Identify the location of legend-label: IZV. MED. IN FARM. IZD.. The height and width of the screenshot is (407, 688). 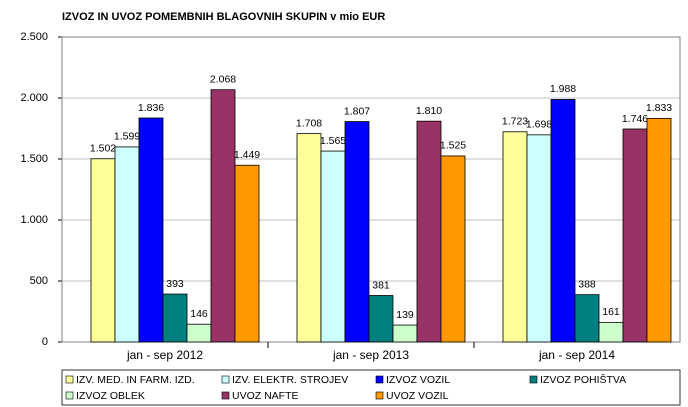
(135, 380).